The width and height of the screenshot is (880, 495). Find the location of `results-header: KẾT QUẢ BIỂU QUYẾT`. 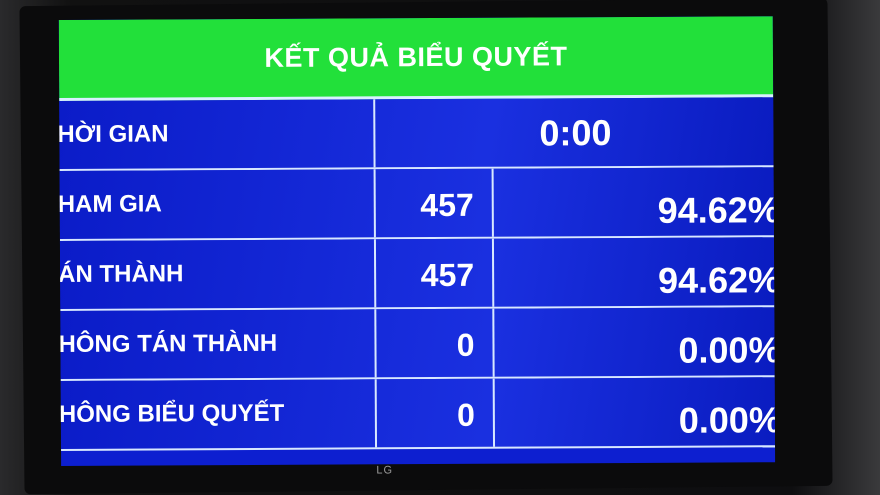

results-header: KẾT QUẢ BIỂU QUYẾT is located at coordinates (416, 58).